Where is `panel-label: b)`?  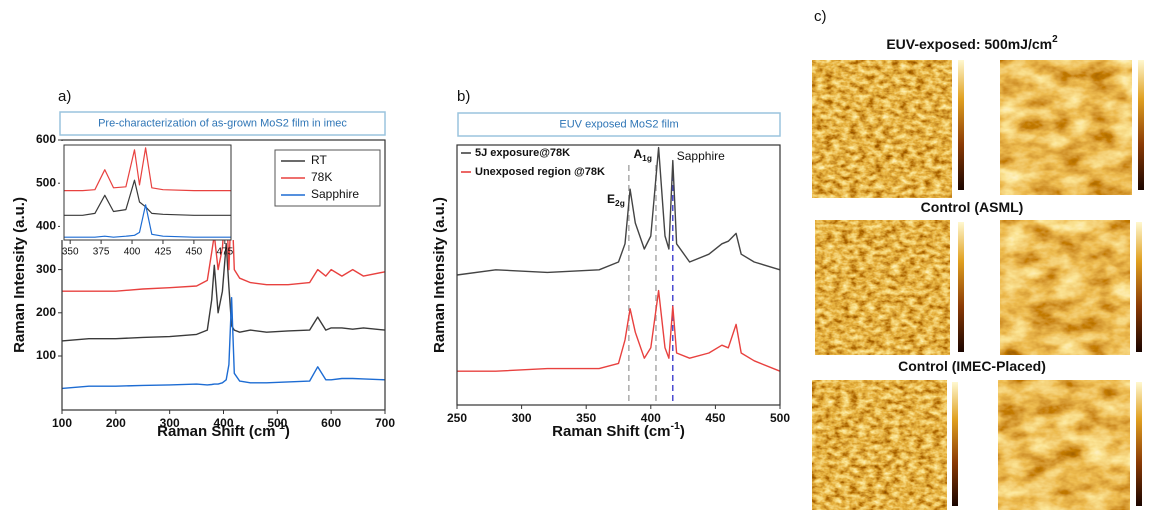 panel-label: b) is located at coordinates (463, 96).